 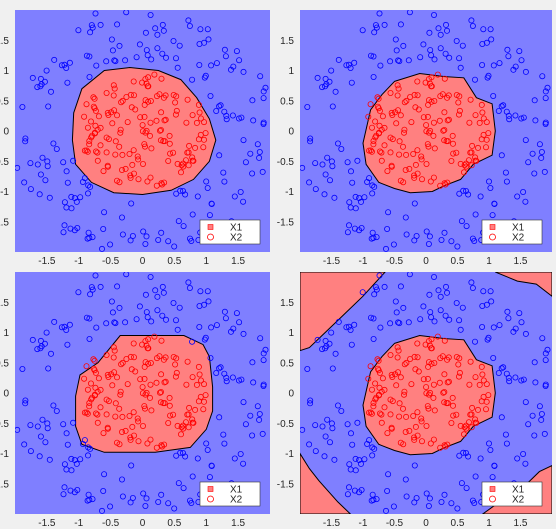 What do you see at coordinates (289, 454) in the screenshot?
I see `y-tick-label: -1` at bounding box center [289, 454].